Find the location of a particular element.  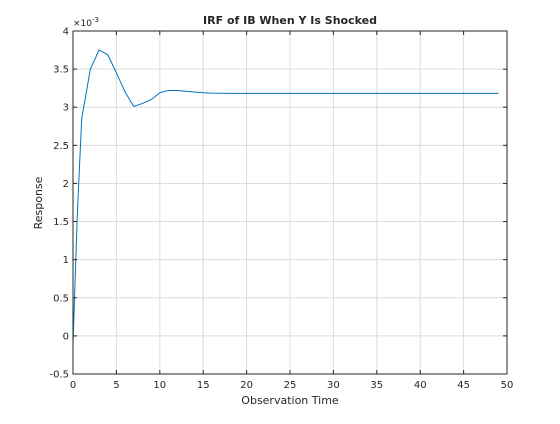

x-tick-label: 0 is located at coordinates (73, 385).